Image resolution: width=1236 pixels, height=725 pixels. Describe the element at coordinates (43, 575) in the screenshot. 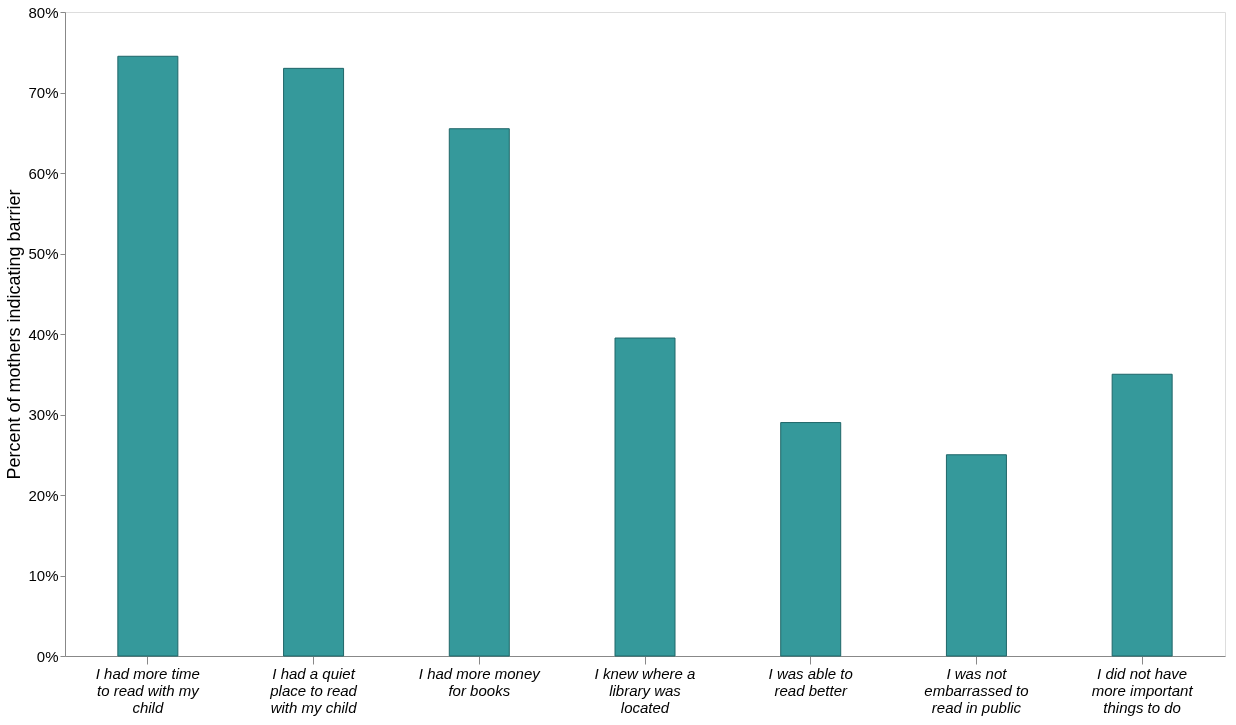

I see `y-tick-label: 10%` at that location.